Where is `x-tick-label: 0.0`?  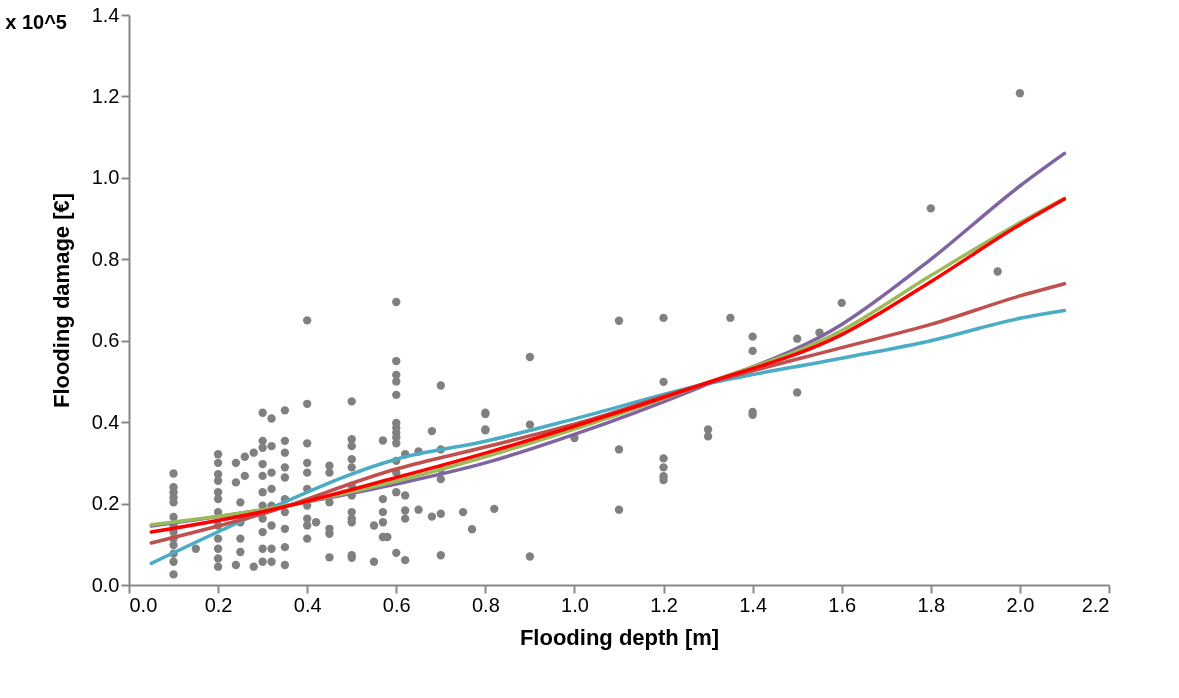
x-tick-label: 0.0 is located at coordinates (143, 604).